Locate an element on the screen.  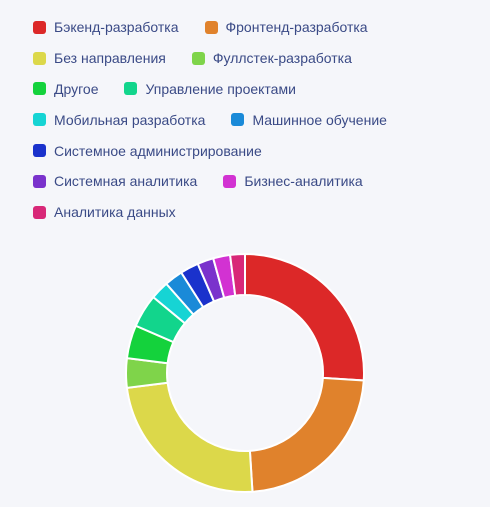
legend-row: Системное администрирование is located at coordinates (253, 150).